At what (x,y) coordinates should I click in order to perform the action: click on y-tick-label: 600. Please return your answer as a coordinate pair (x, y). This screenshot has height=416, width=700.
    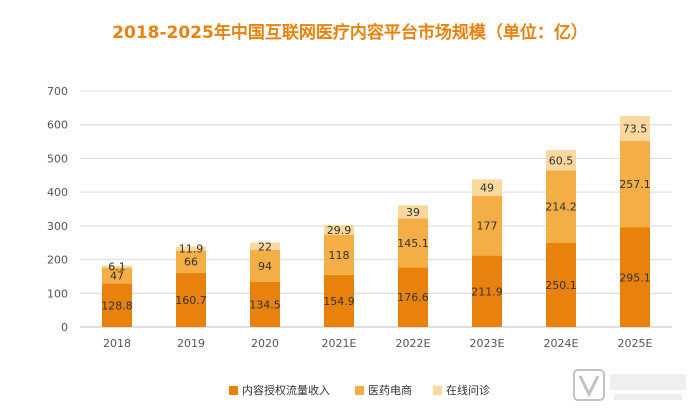
    Looking at the image, I should click on (57, 125).